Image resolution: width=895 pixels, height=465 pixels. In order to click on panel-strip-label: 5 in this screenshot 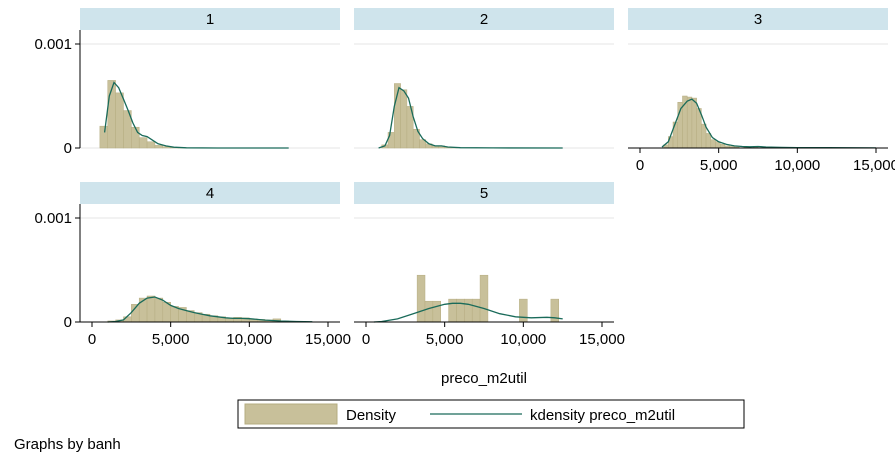, I will do `click(484, 193)`.